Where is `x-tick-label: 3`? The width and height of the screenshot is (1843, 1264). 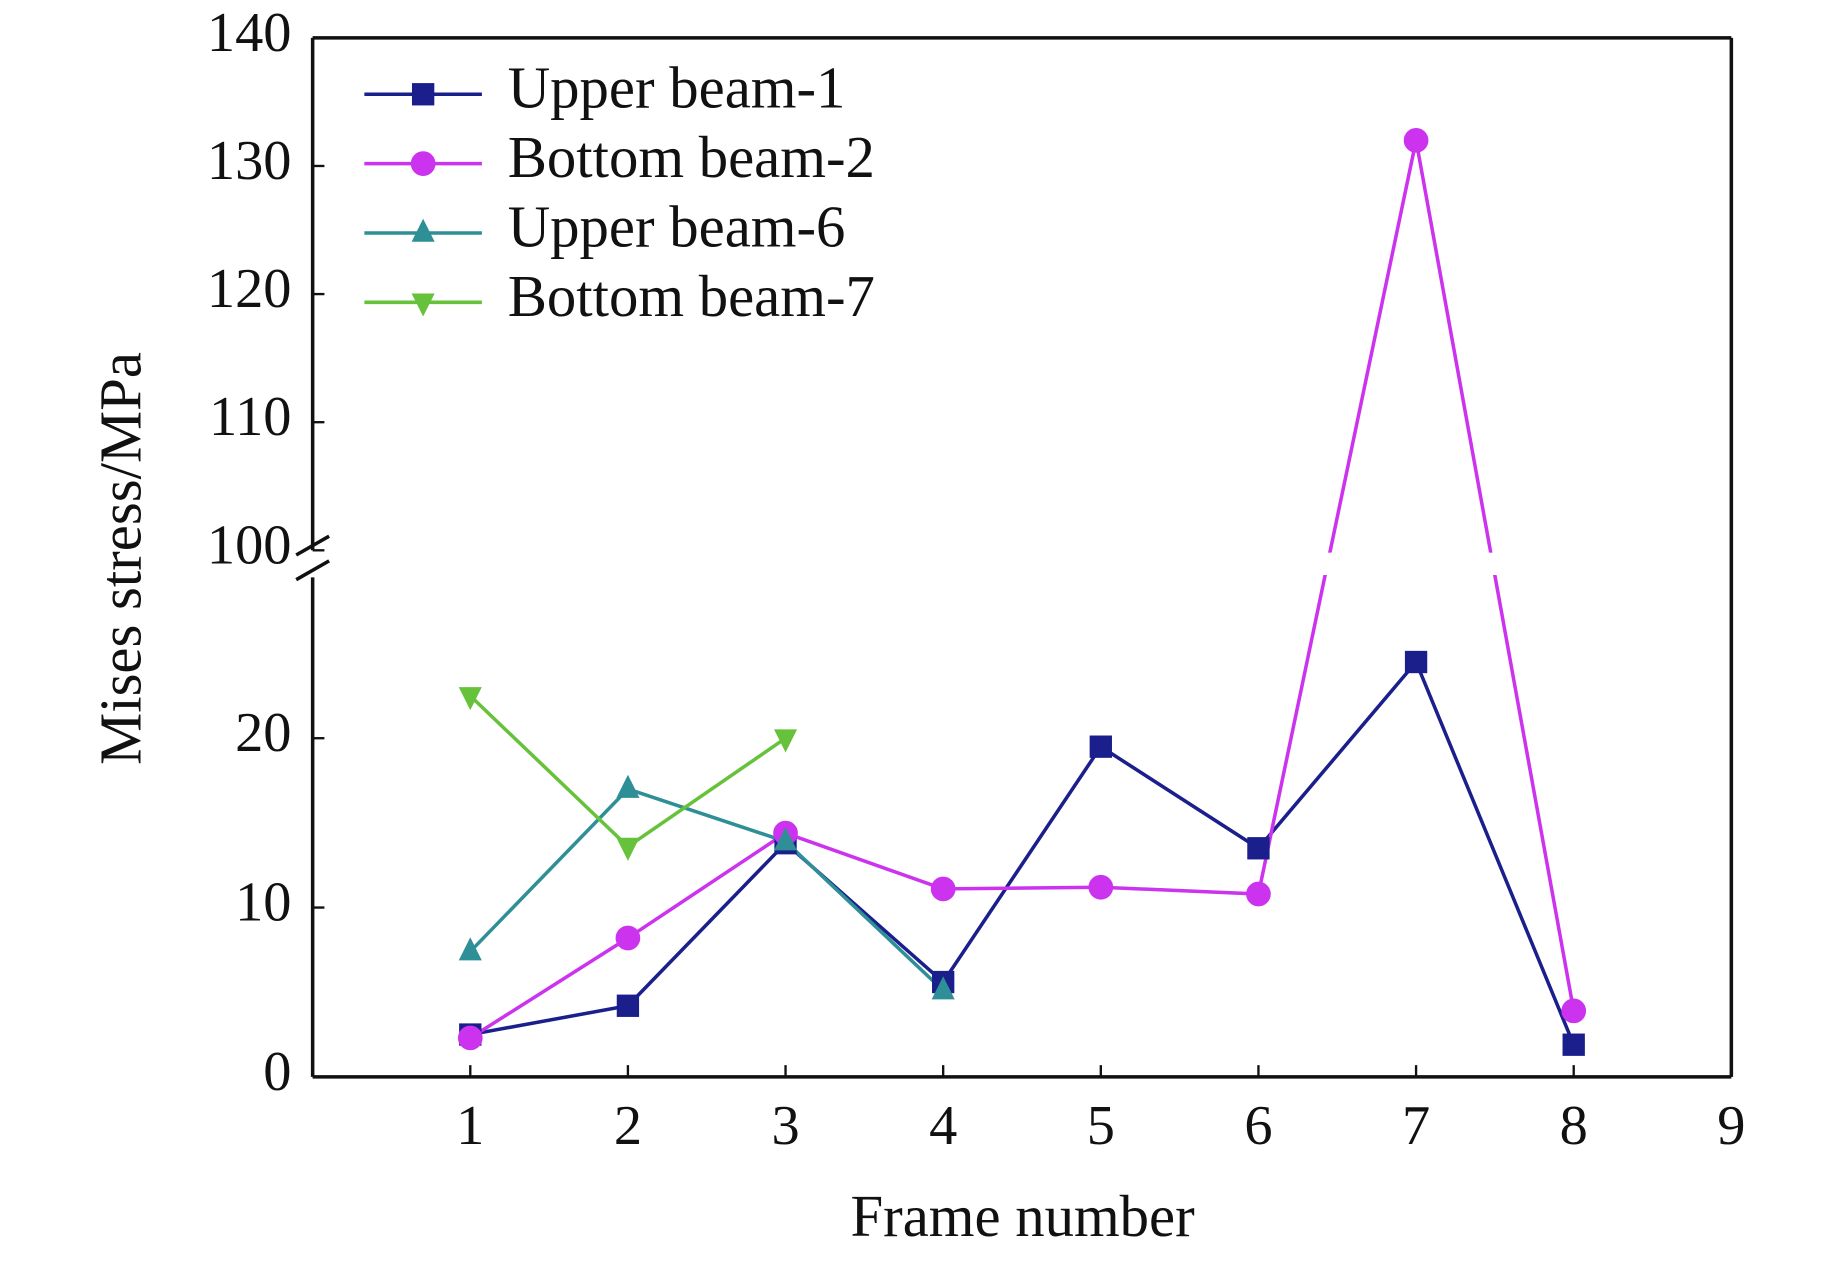
x-tick-label: 3 is located at coordinates (785, 1126).